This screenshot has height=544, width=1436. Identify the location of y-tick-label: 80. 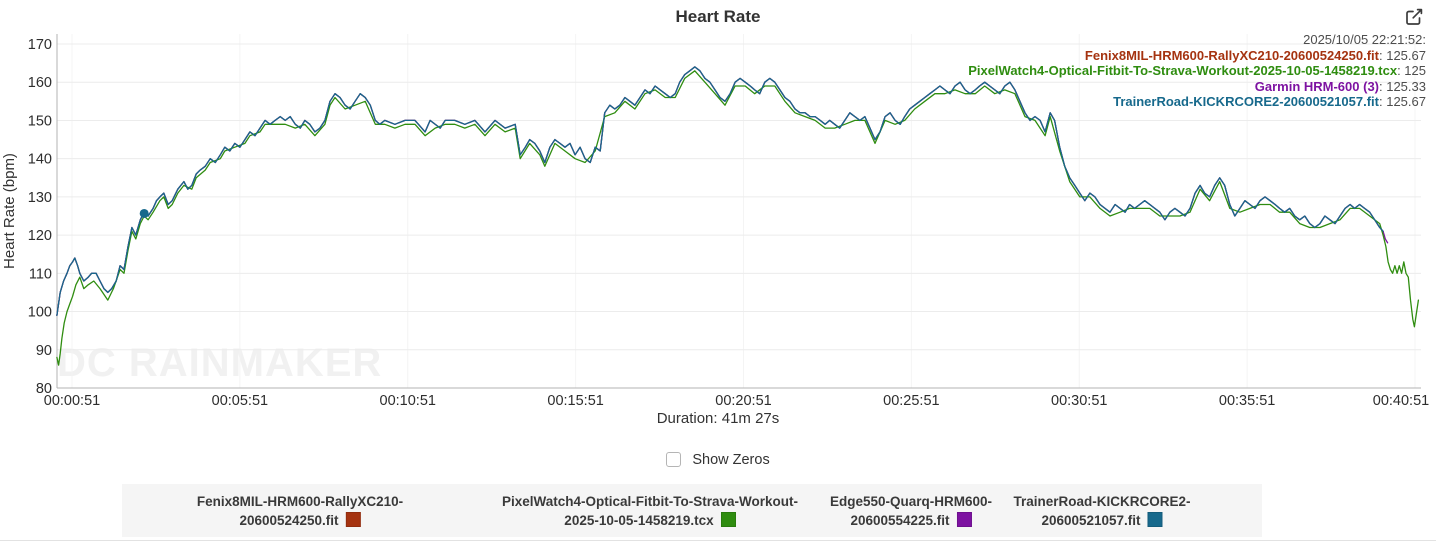
(44, 389).